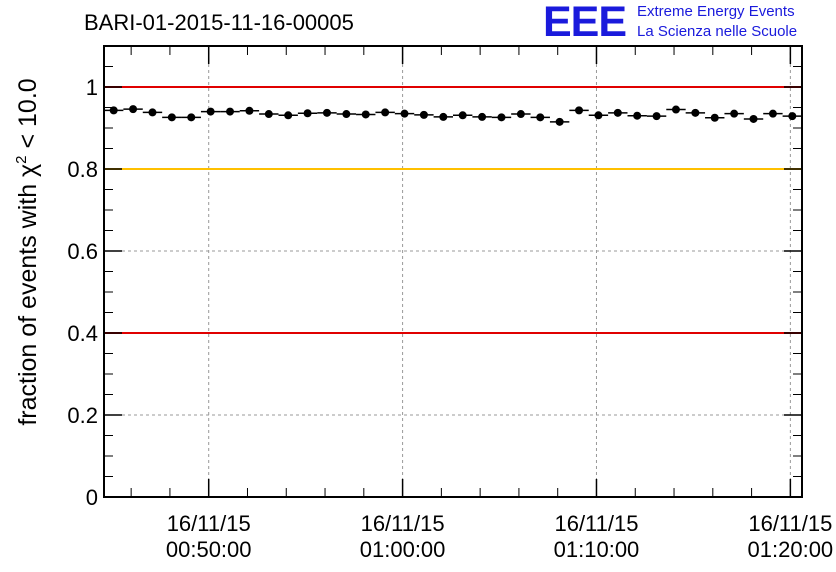  What do you see at coordinates (27, 251) in the screenshot?
I see `y-axis-label: fraction of events with χ2 < 10.0` at bounding box center [27, 251].